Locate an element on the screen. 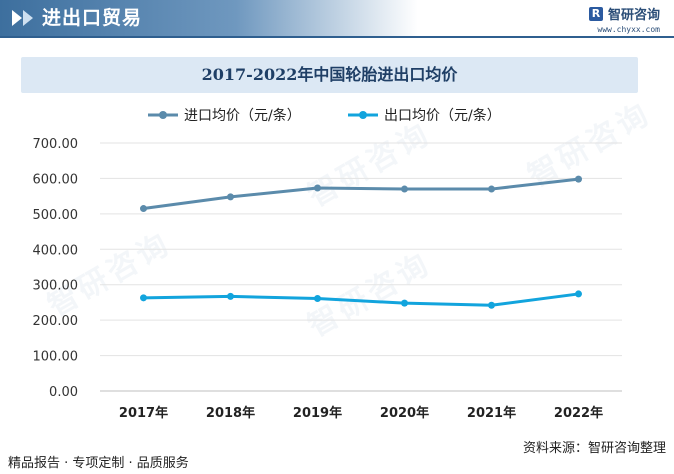  brand-url: www.chyxx.com is located at coordinates (628, 29).